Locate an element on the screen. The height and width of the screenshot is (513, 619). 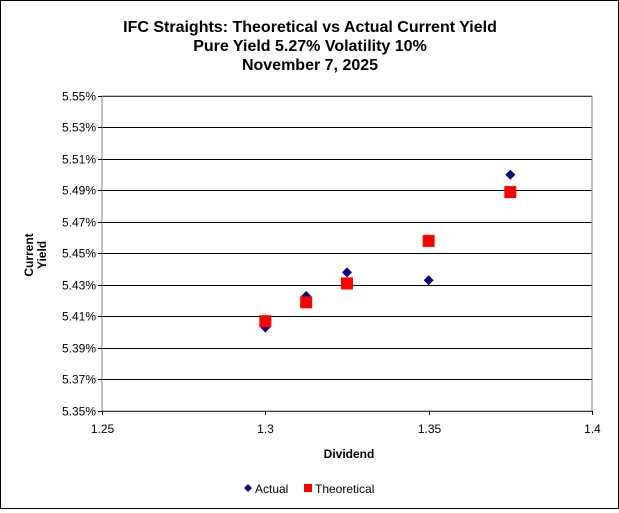
y-tick-label: 5.43% is located at coordinates (79, 286).